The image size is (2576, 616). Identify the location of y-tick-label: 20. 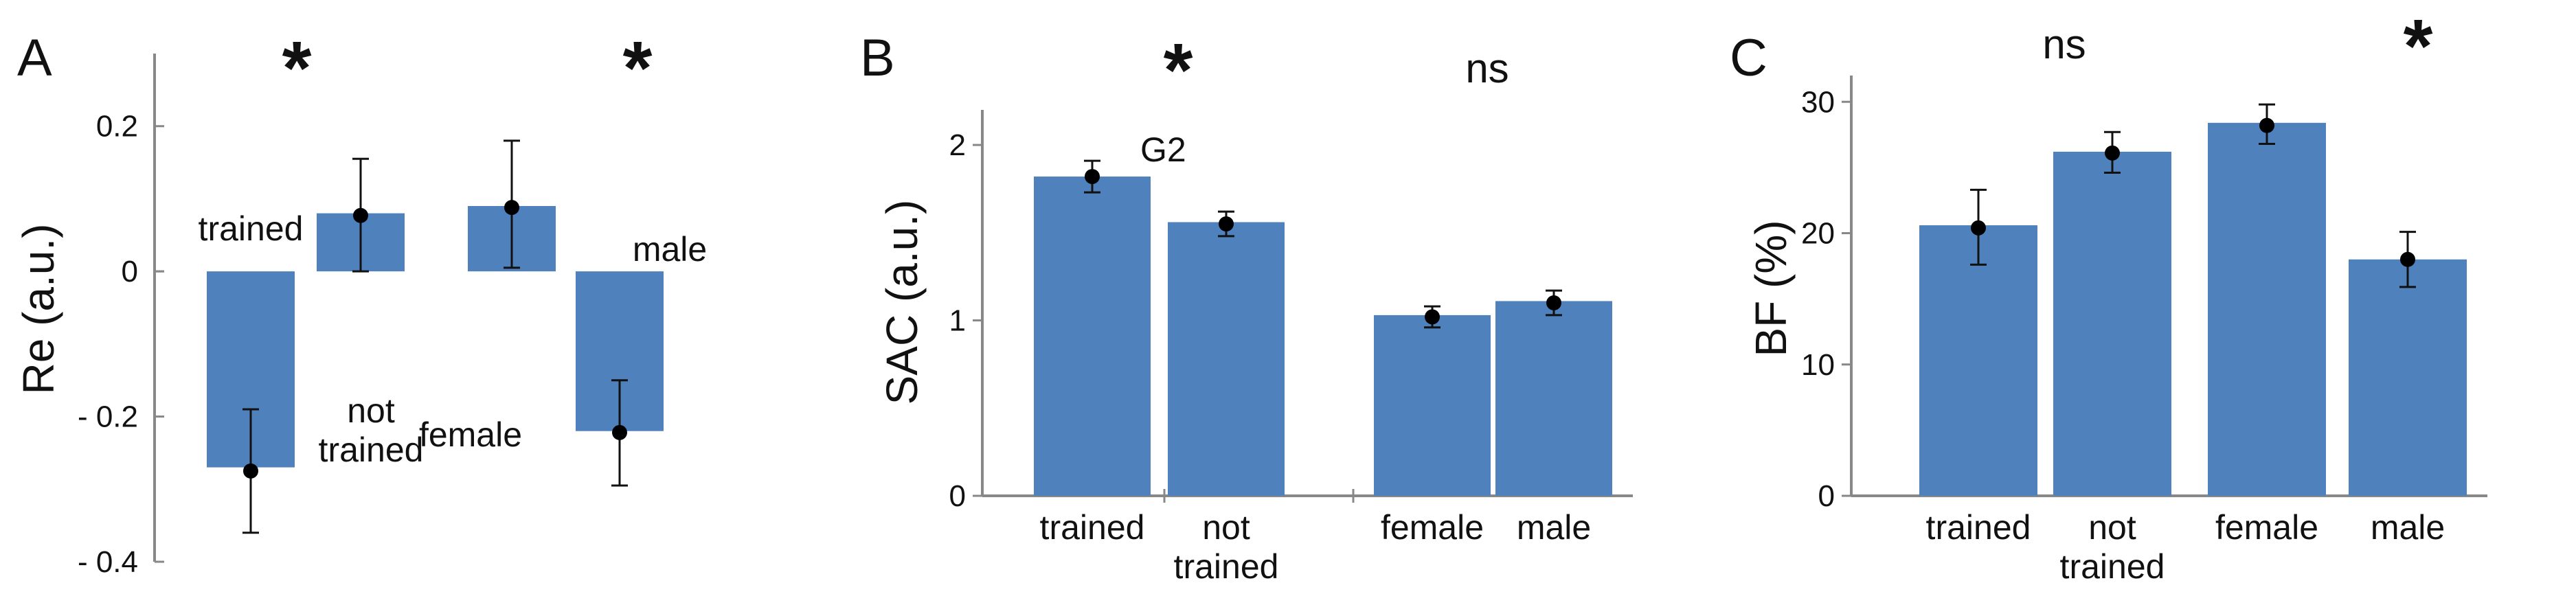
(1818, 234).